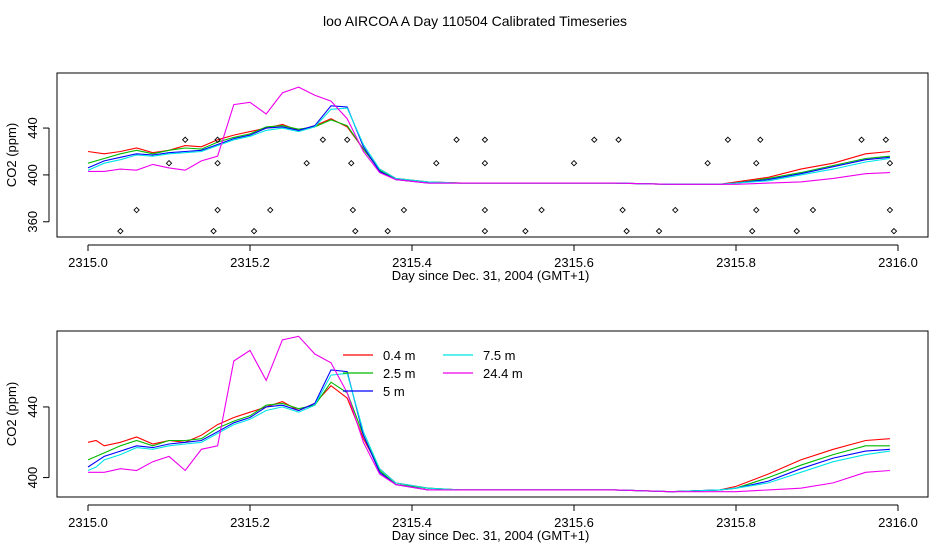 This screenshot has height=550, width=950. Describe the element at coordinates (394, 391) in the screenshot. I see `legend-label: 5 m` at that location.